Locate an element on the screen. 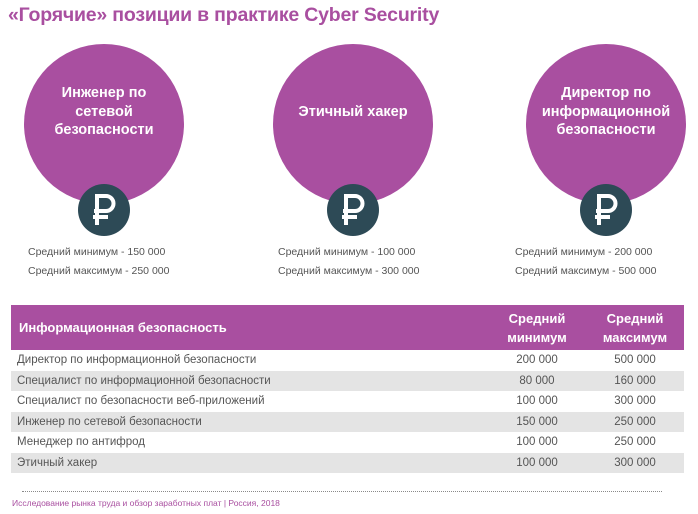 The height and width of the screenshot is (514, 698). column-header-min: Средний минимум is located at coordinates (537, 327).